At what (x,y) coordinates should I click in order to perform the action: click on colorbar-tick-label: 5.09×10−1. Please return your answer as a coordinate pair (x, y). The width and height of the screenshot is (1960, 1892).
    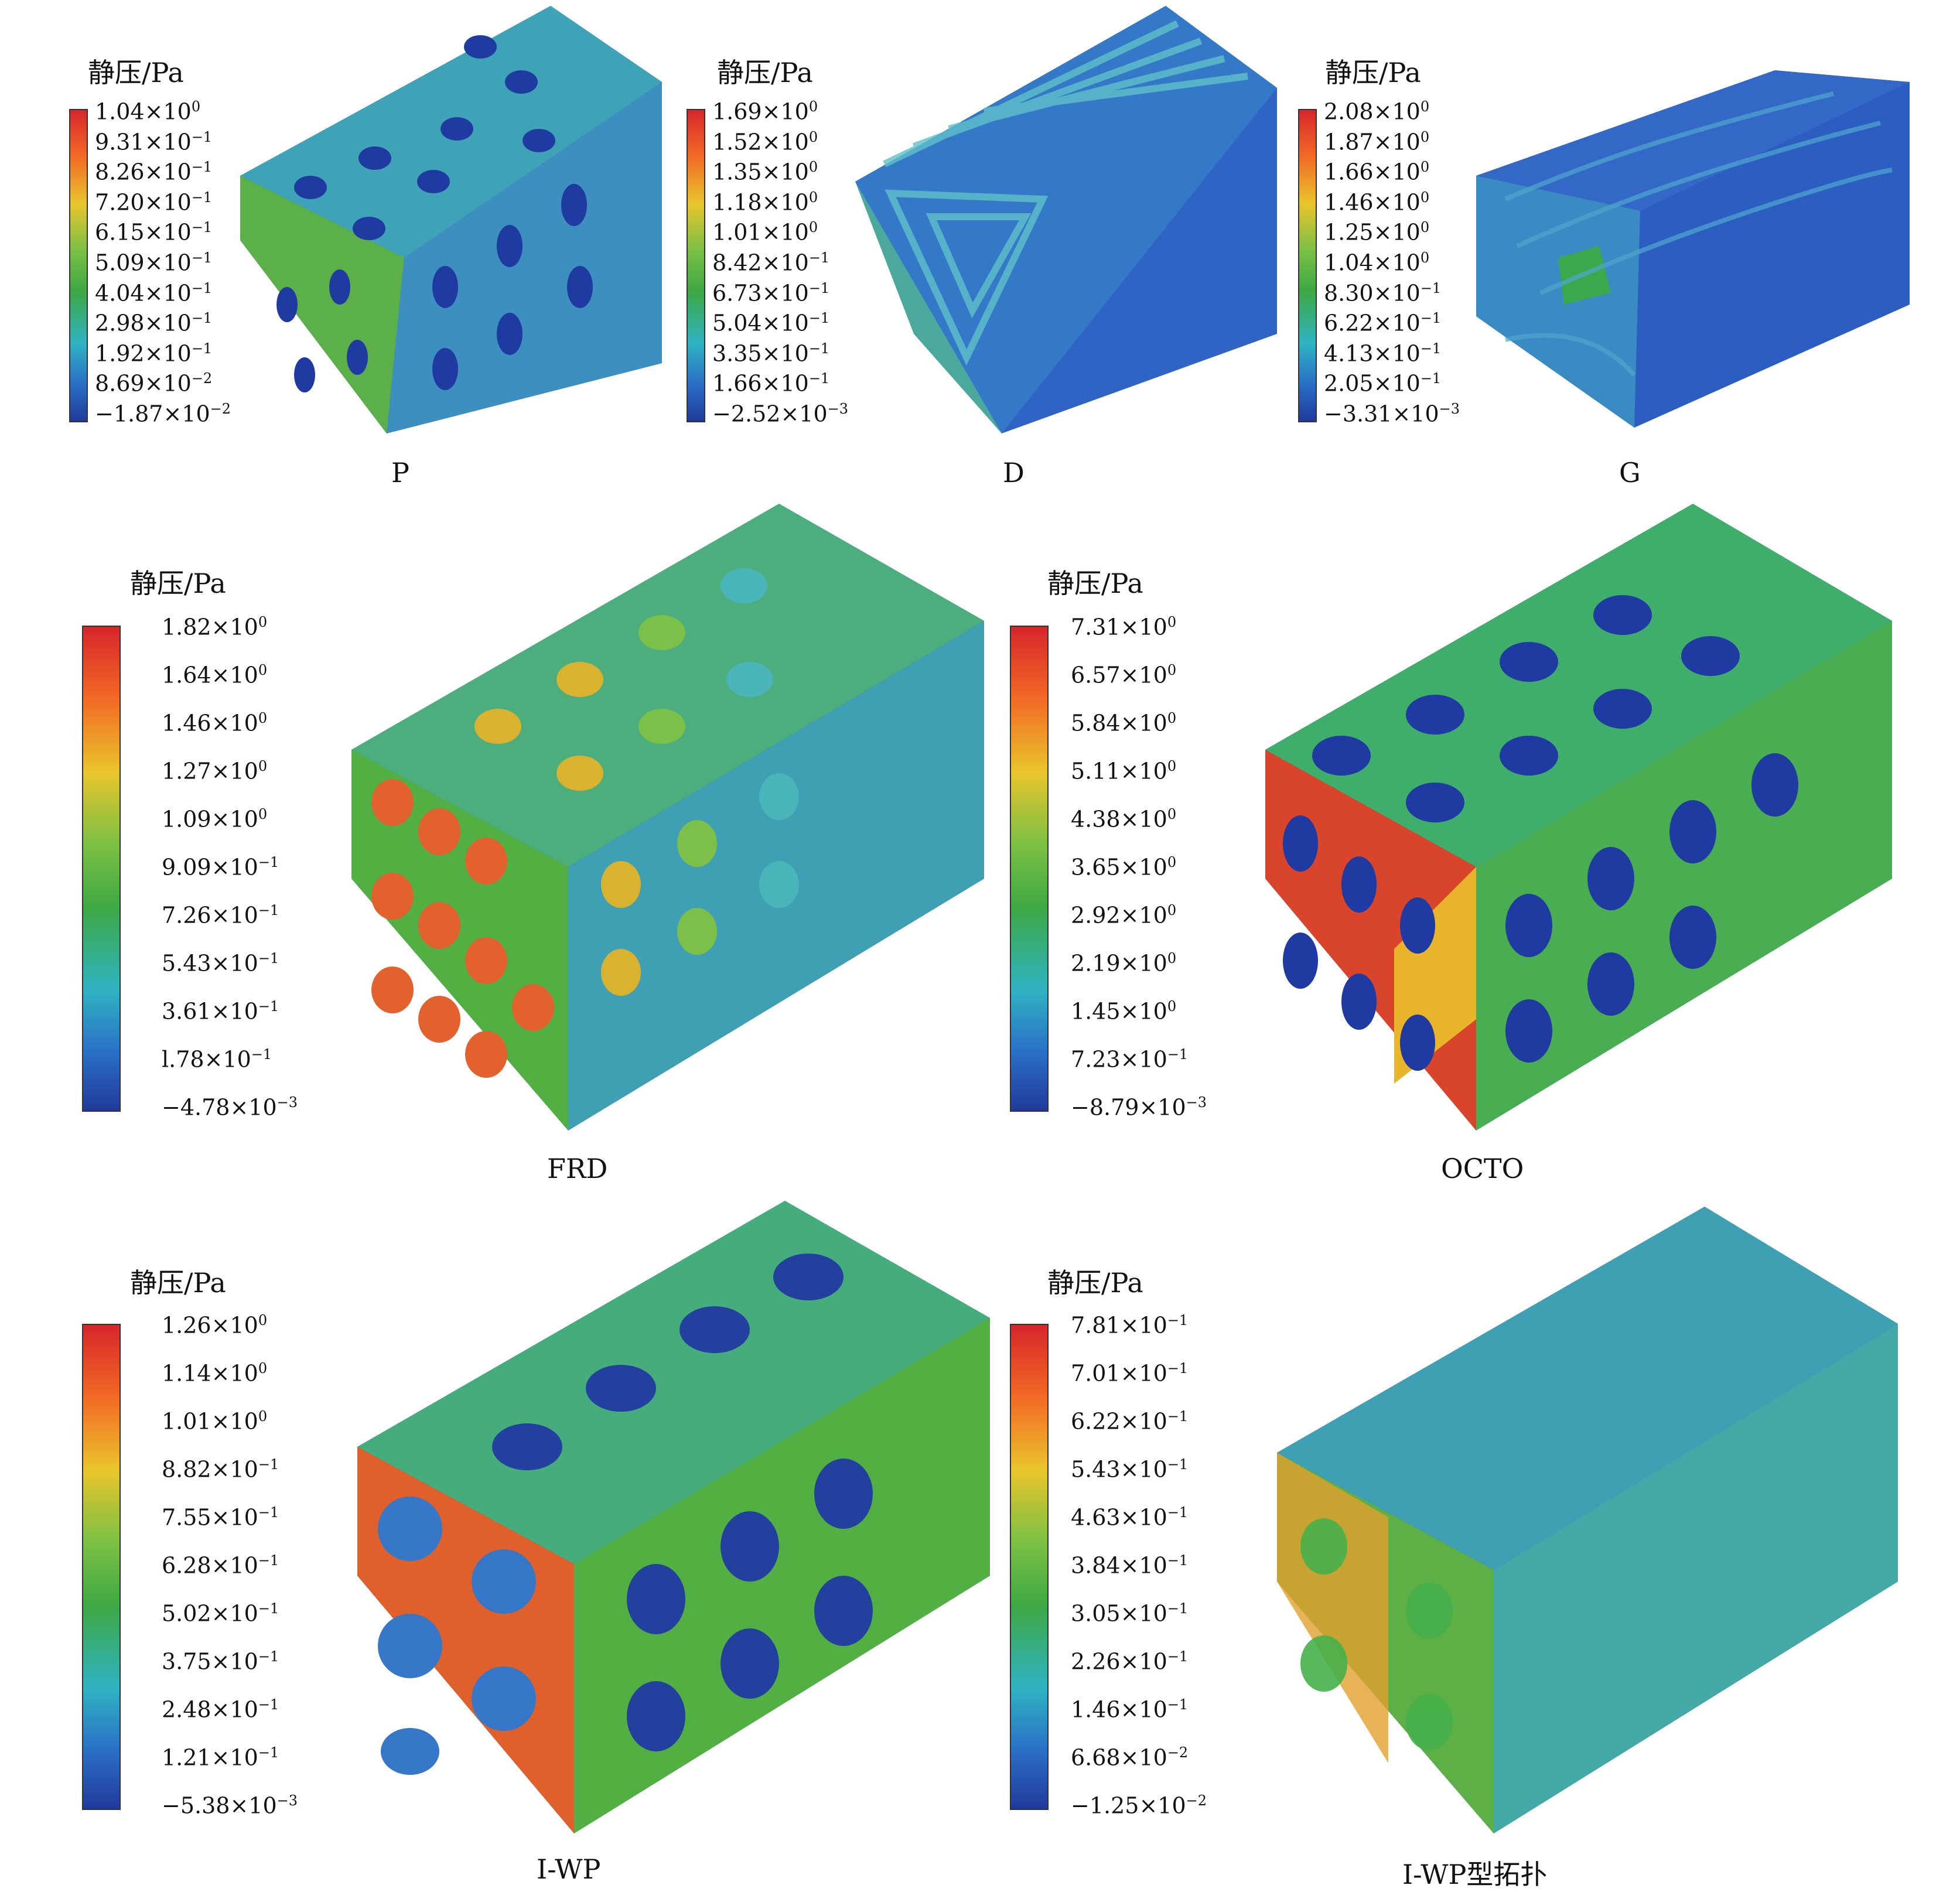
    Looking at the image, I should click on (154, 263).